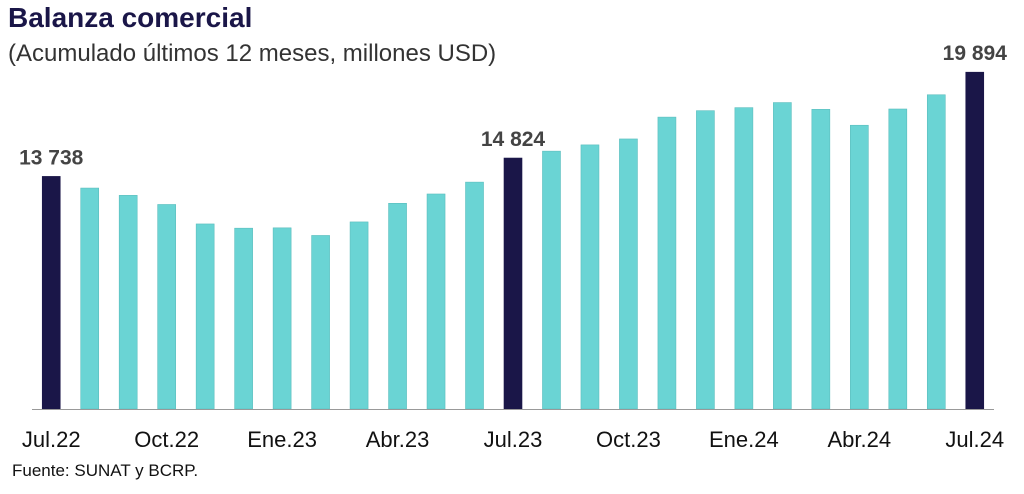  What do you see at coordinates (974, 439) in the screenshot?
I see `x-tick-label: Jul.24` at bounding box center [974, 439].